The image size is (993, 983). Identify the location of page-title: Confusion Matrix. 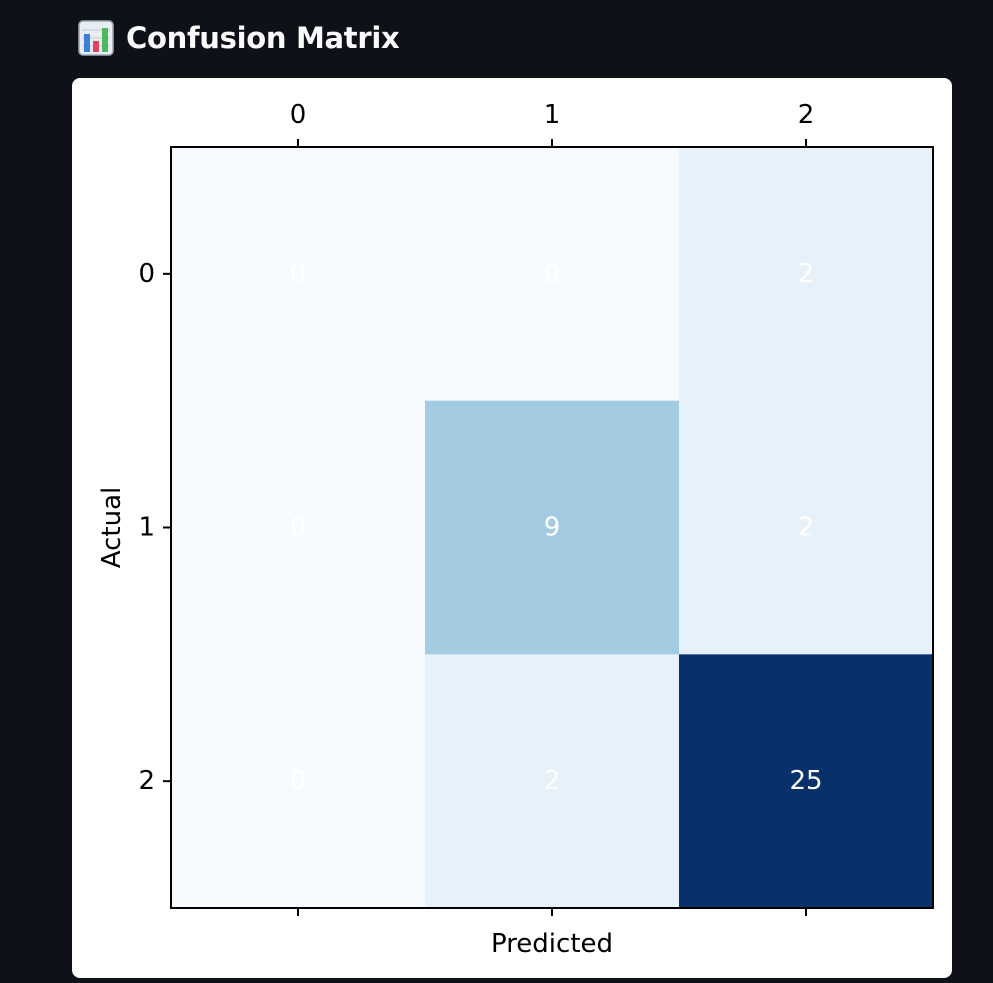
(263, 38).